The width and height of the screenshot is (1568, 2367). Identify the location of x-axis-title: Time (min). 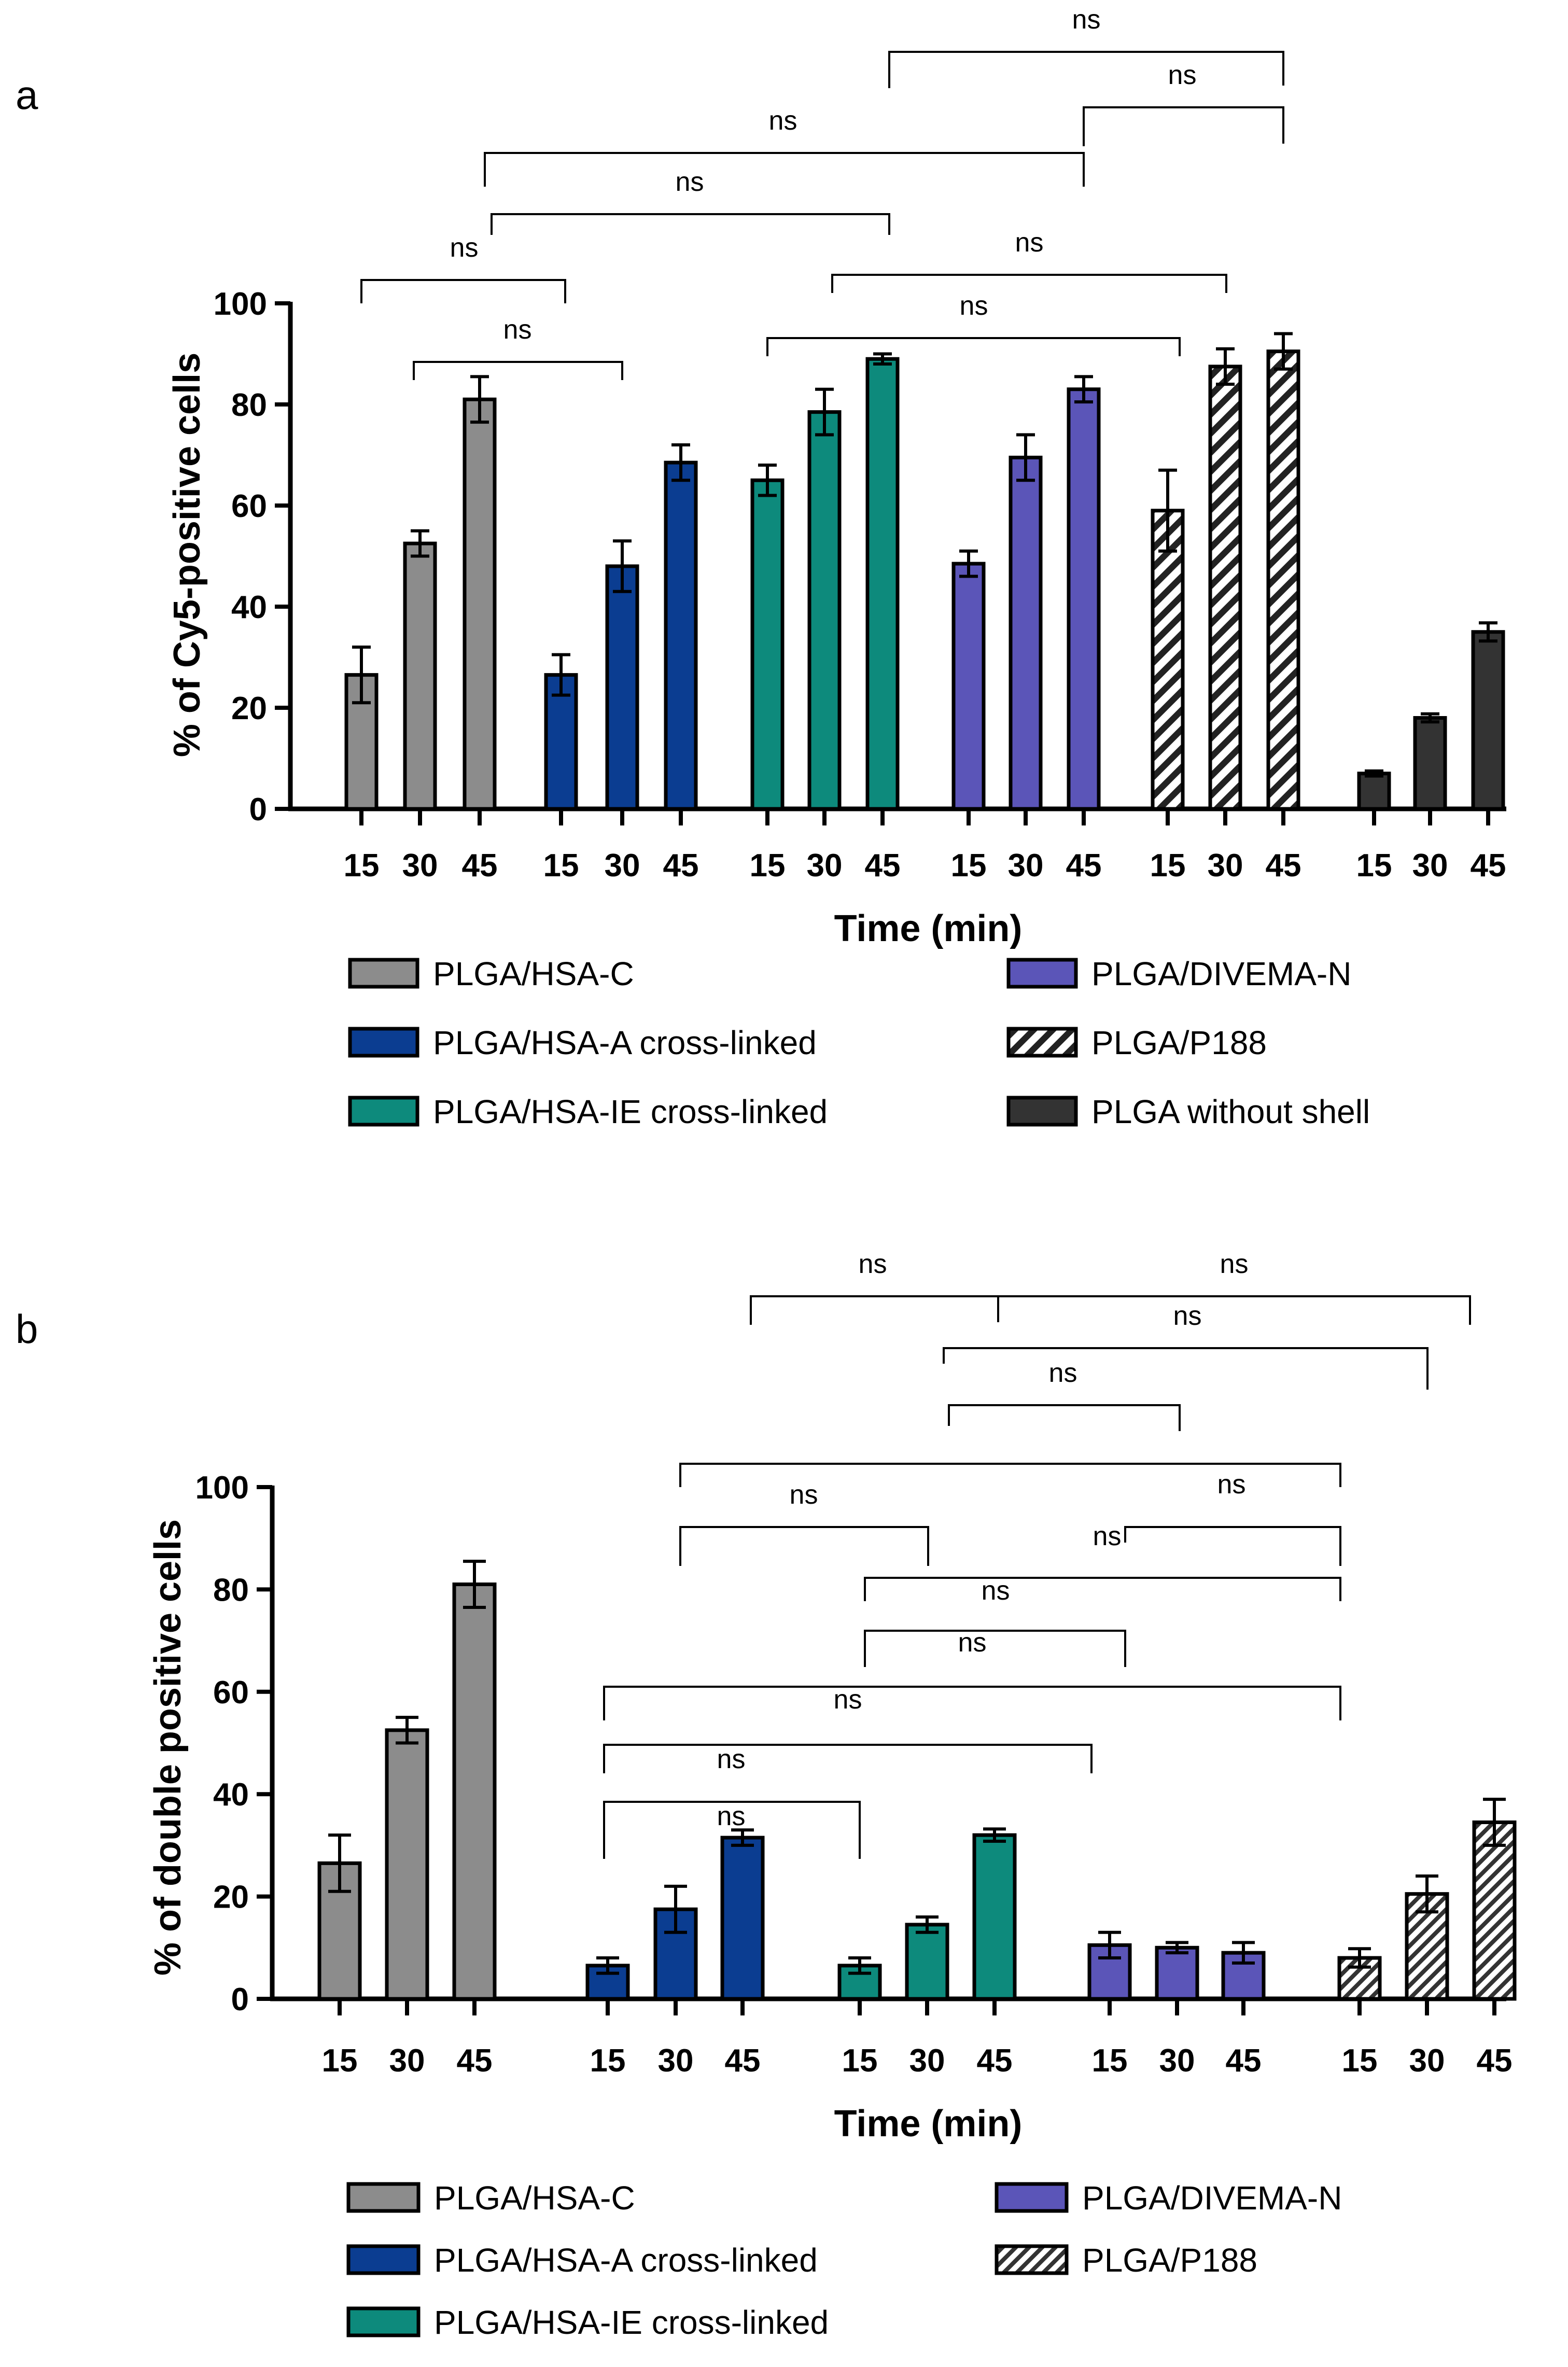
(928, 2124).